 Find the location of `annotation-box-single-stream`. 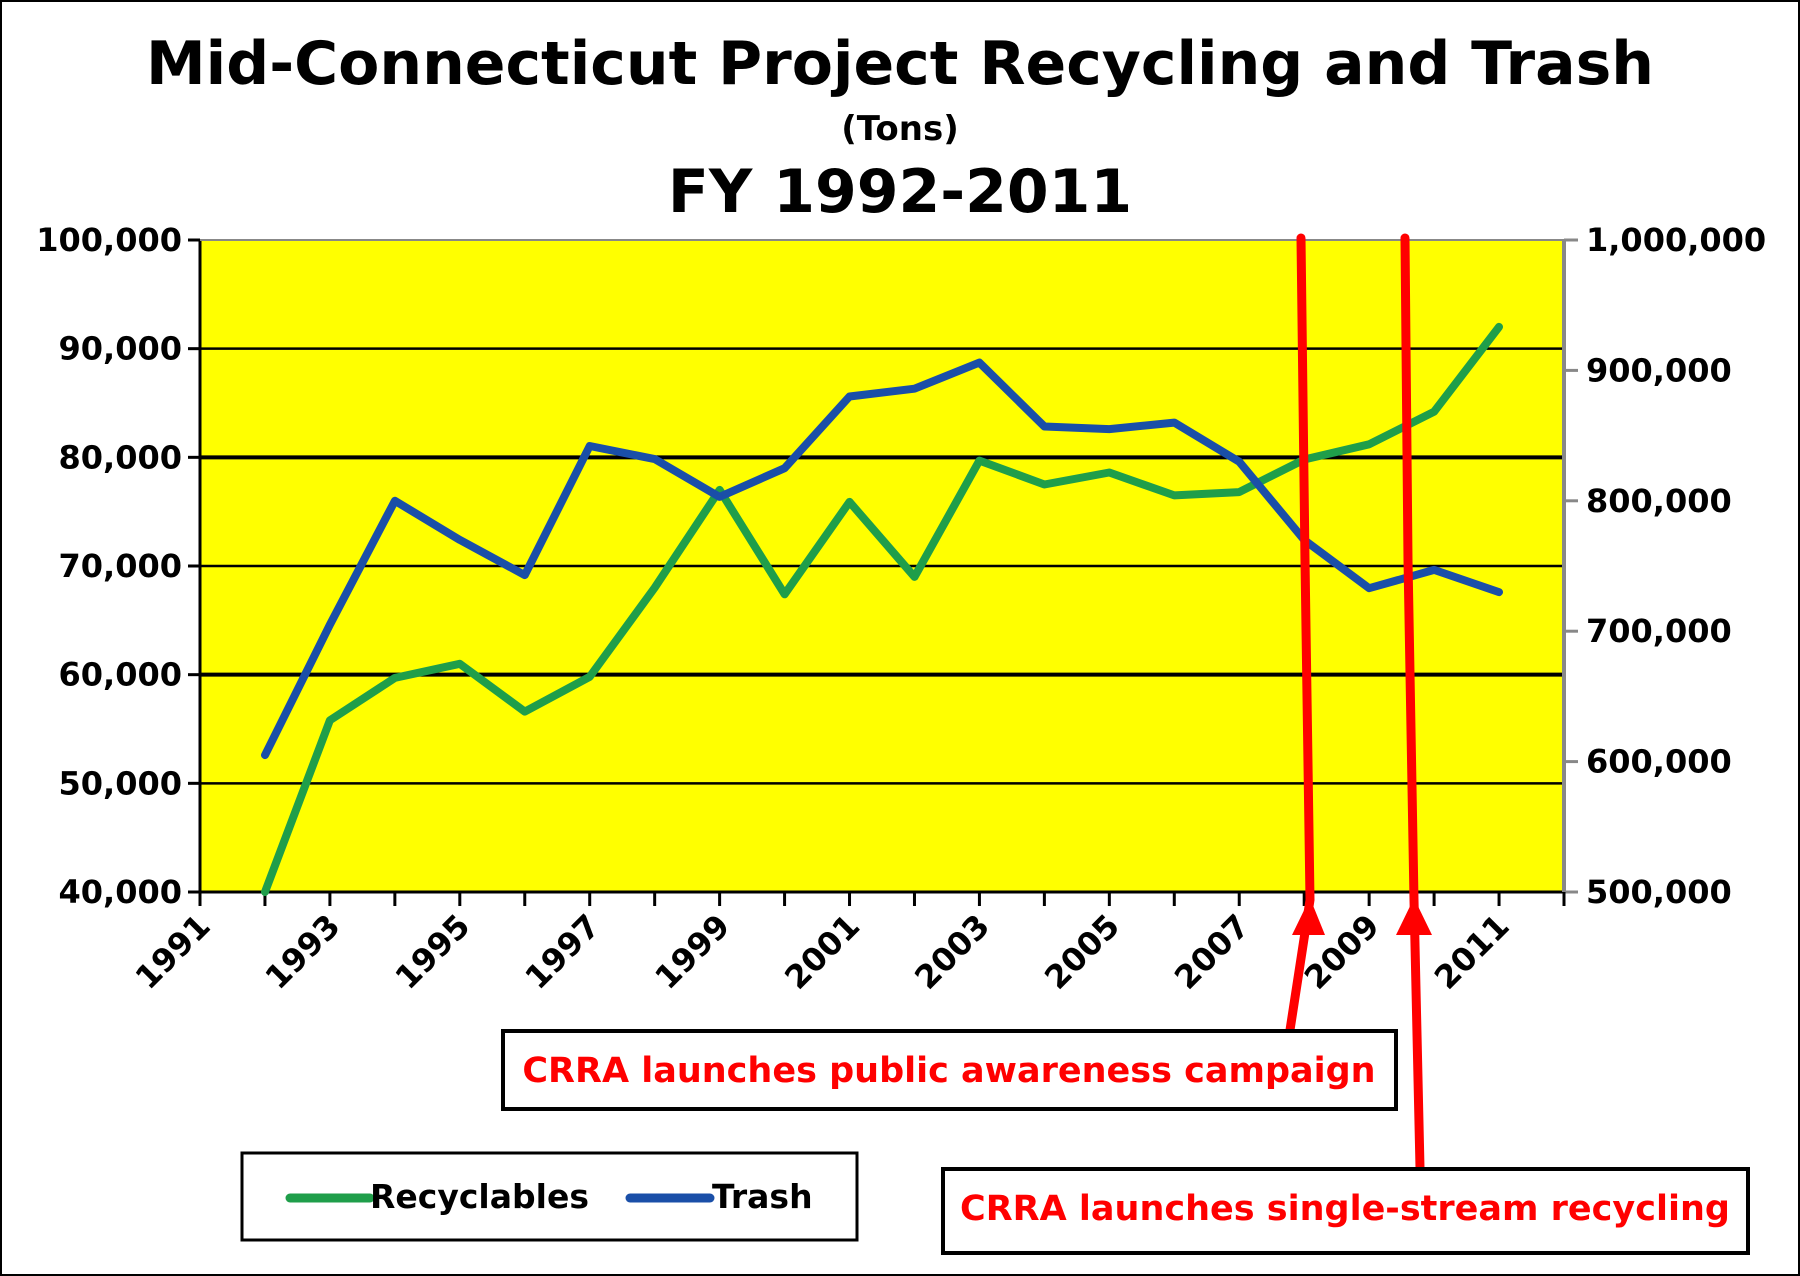

annotation-box-single-stream is located at coordinates (1345, 1211).